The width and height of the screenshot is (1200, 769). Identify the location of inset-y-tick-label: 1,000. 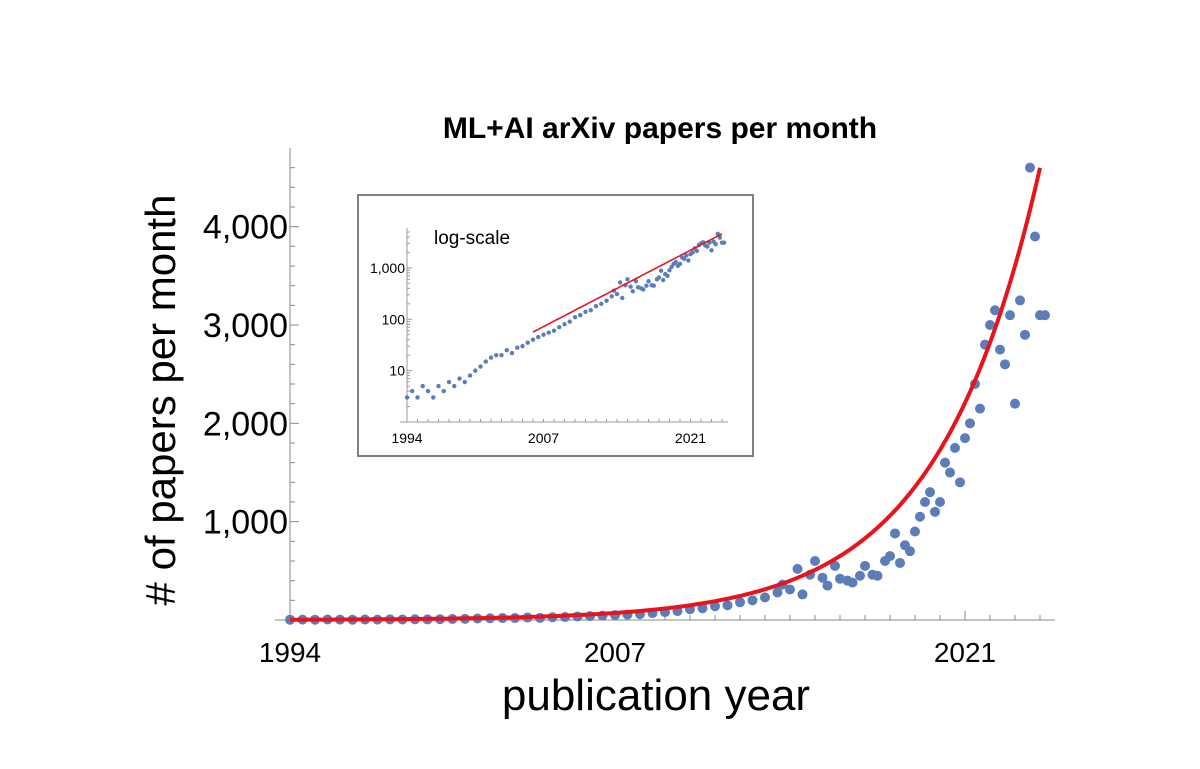
(387, 268).